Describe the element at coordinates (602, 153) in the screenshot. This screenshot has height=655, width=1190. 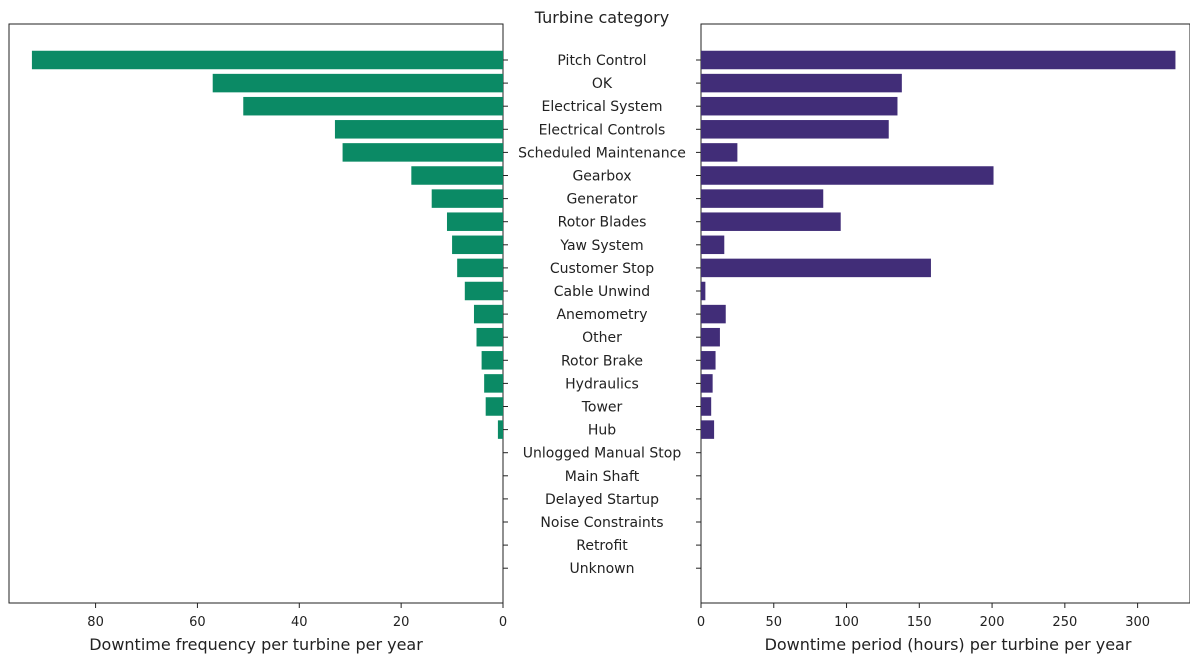
I see `category-label-scheduled-maintenance: Scheduled Maintenance` at that location.